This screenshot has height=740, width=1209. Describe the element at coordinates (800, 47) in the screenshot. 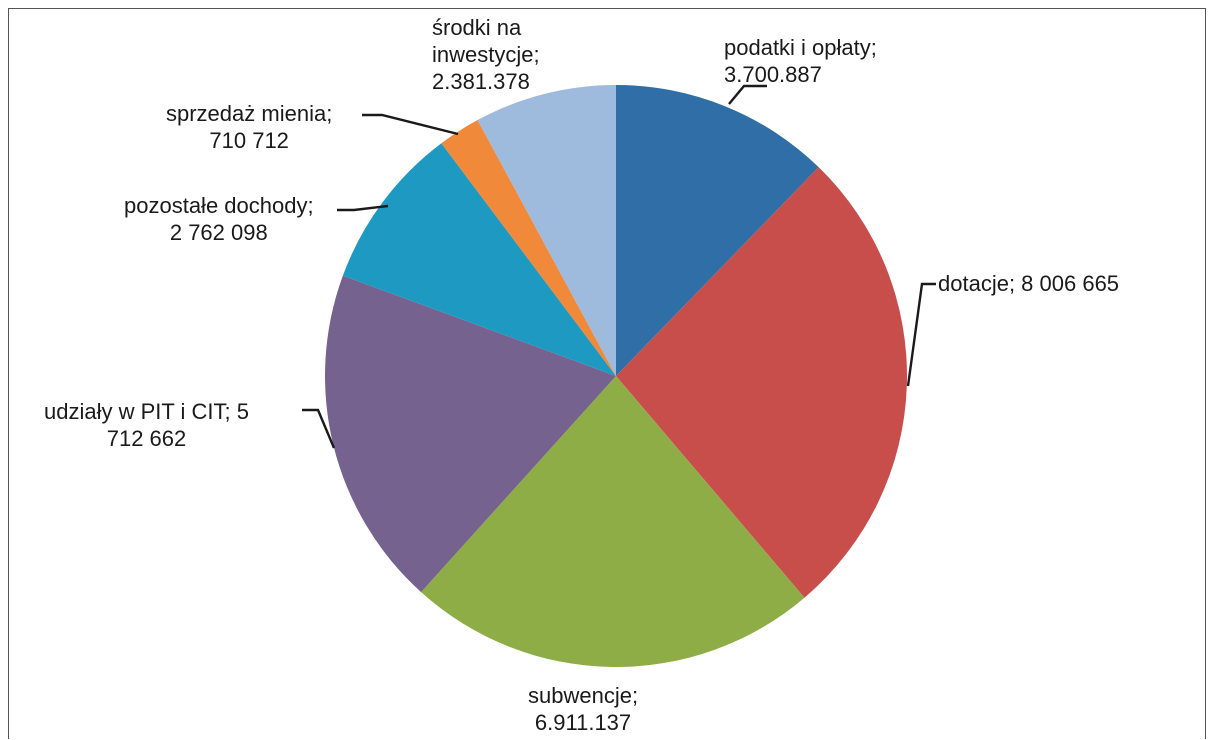

I see `slice-label-line: podatki i opłaty;` at that location.